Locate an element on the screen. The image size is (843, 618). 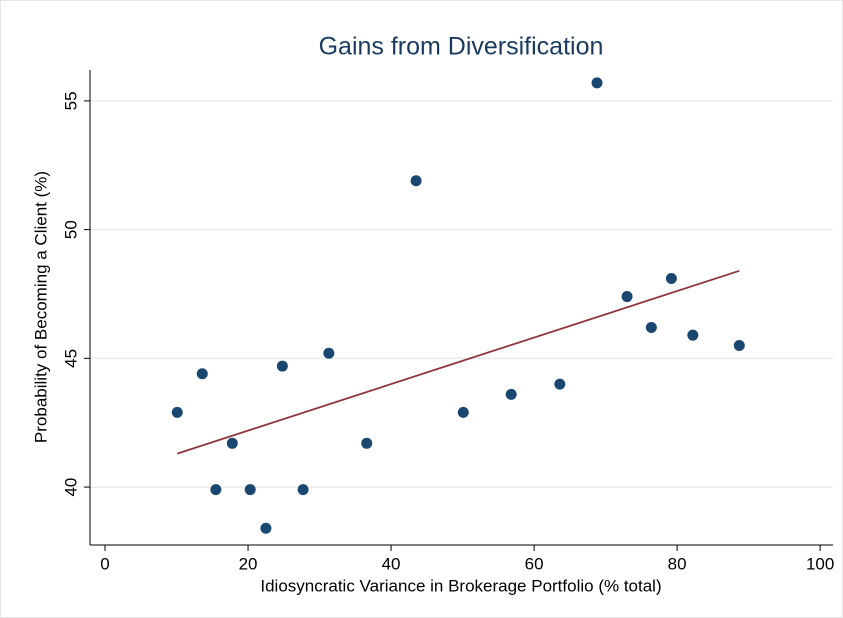
x-tick-label: 40 is located at coordinates (391, 563).